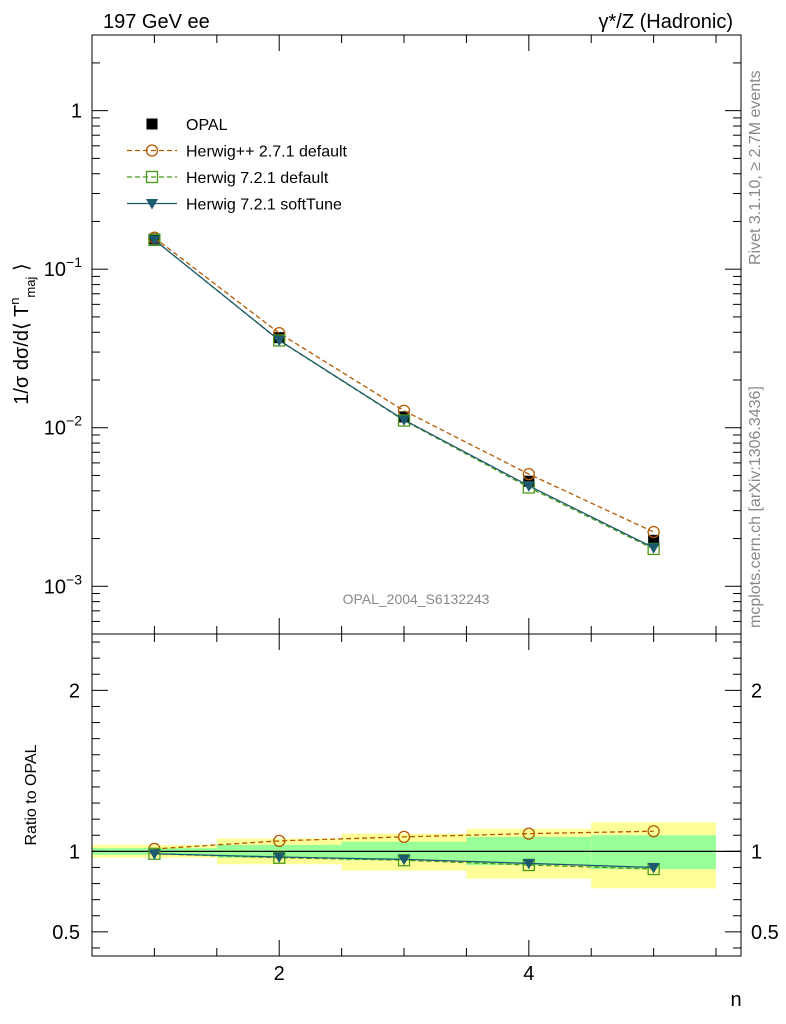 This screenshot has height=1024, width=786. What do you see at coordinates (63, 426) in the screenshot?
I see `main-y-tick-label-2: 10⁻²` at bounding box center [63, 426].